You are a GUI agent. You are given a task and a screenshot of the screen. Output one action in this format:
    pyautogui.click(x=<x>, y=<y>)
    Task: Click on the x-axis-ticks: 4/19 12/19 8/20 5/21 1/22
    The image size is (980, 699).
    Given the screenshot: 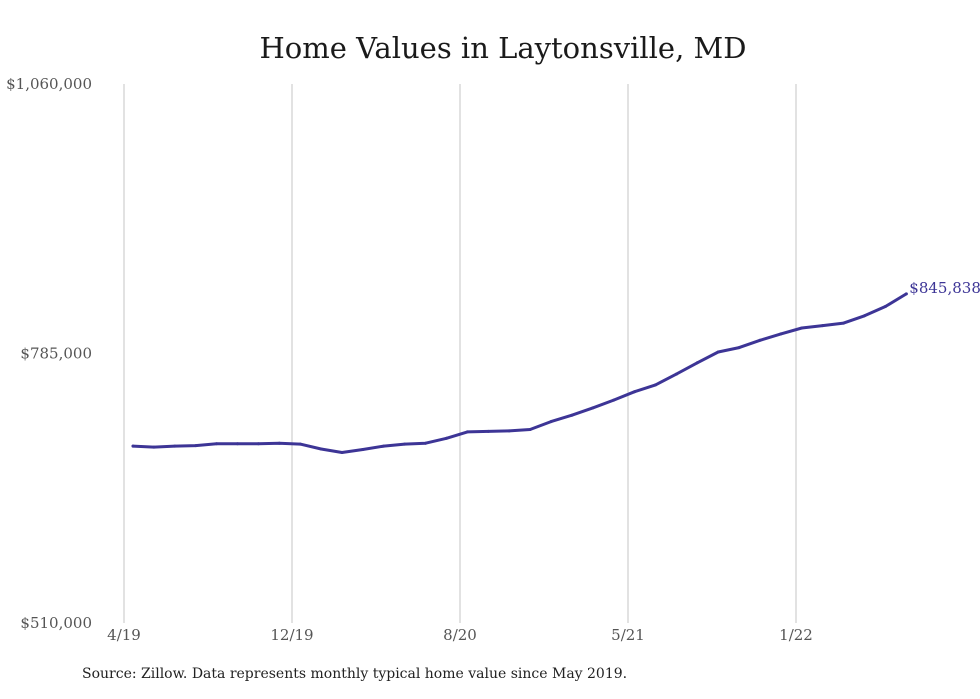 What is the action you would take?
    pyautogui.click(x=460, y=635)
    